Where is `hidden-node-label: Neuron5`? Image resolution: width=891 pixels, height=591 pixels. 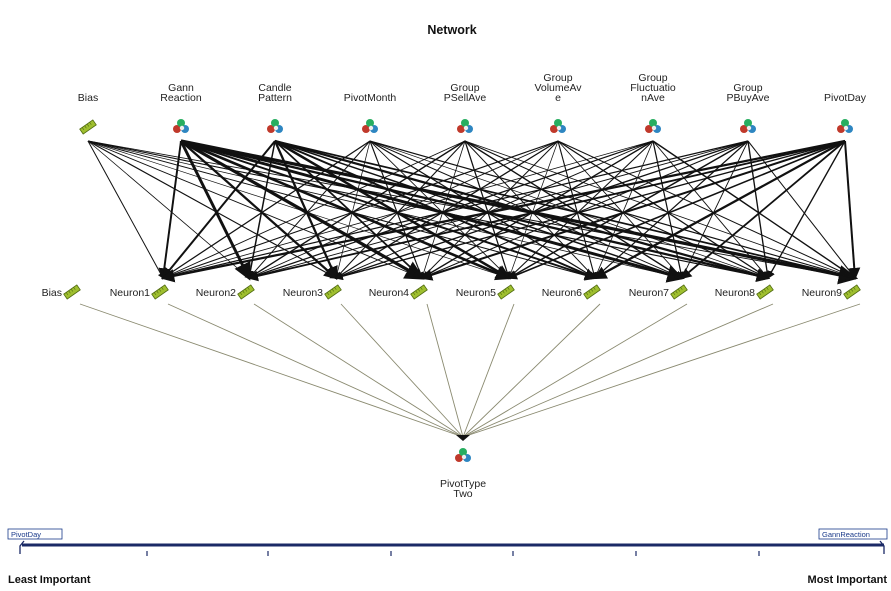
hidden-node-label: Neuron5 is located at coordinates (476, 293).